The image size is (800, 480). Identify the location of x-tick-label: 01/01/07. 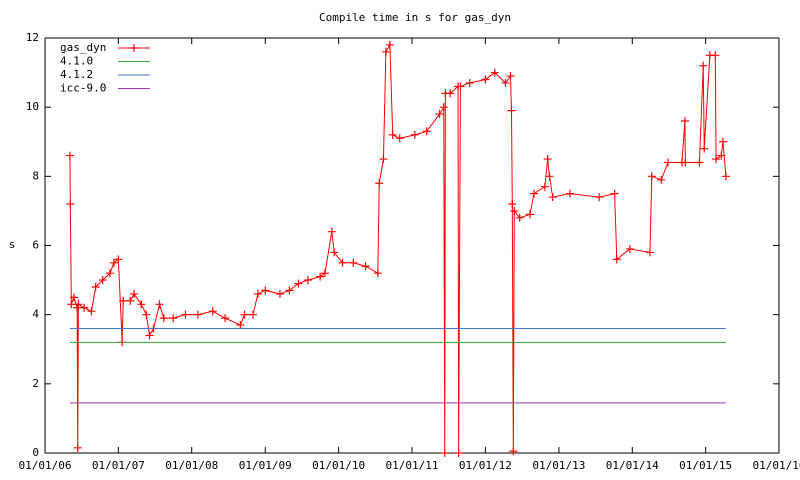
(118, 465).